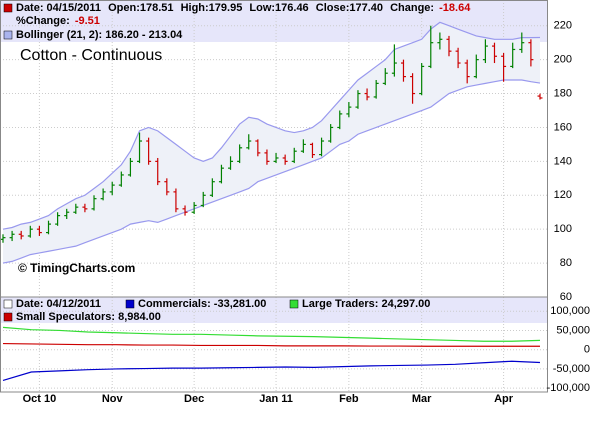 The height and width of the screenshot is (424, 592). What do you see at coordinates (563, 26) in the screenshot?
I see `y-tick-label: 220` at bounding box center [563, 26].